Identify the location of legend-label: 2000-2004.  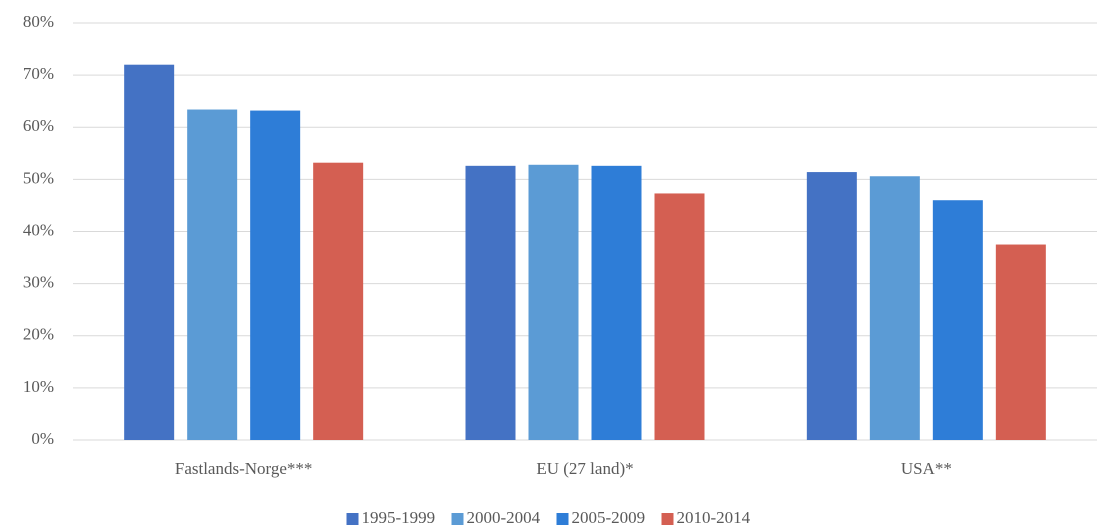
(504, 517).